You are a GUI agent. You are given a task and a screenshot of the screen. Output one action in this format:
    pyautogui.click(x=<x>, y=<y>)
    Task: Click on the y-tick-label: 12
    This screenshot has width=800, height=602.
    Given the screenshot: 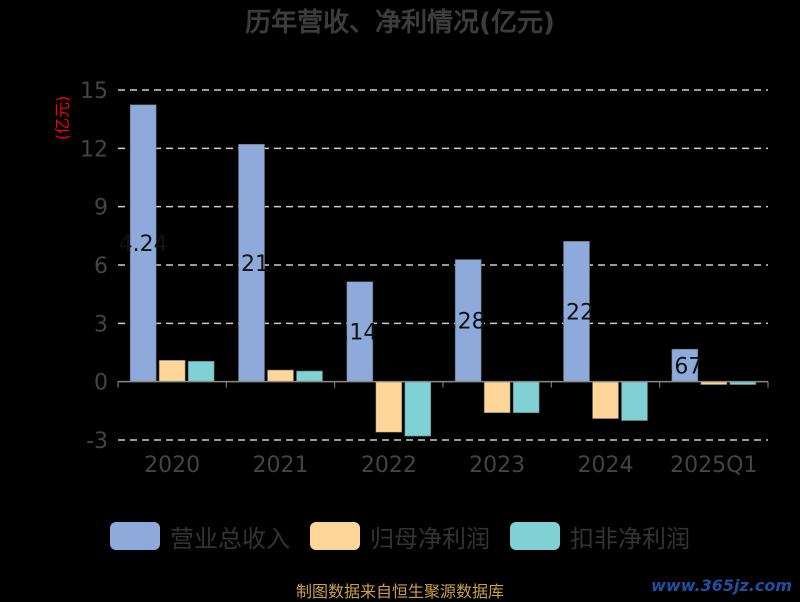 What is the action you would take?
    pyautogui.click(x=94, y=149)
    